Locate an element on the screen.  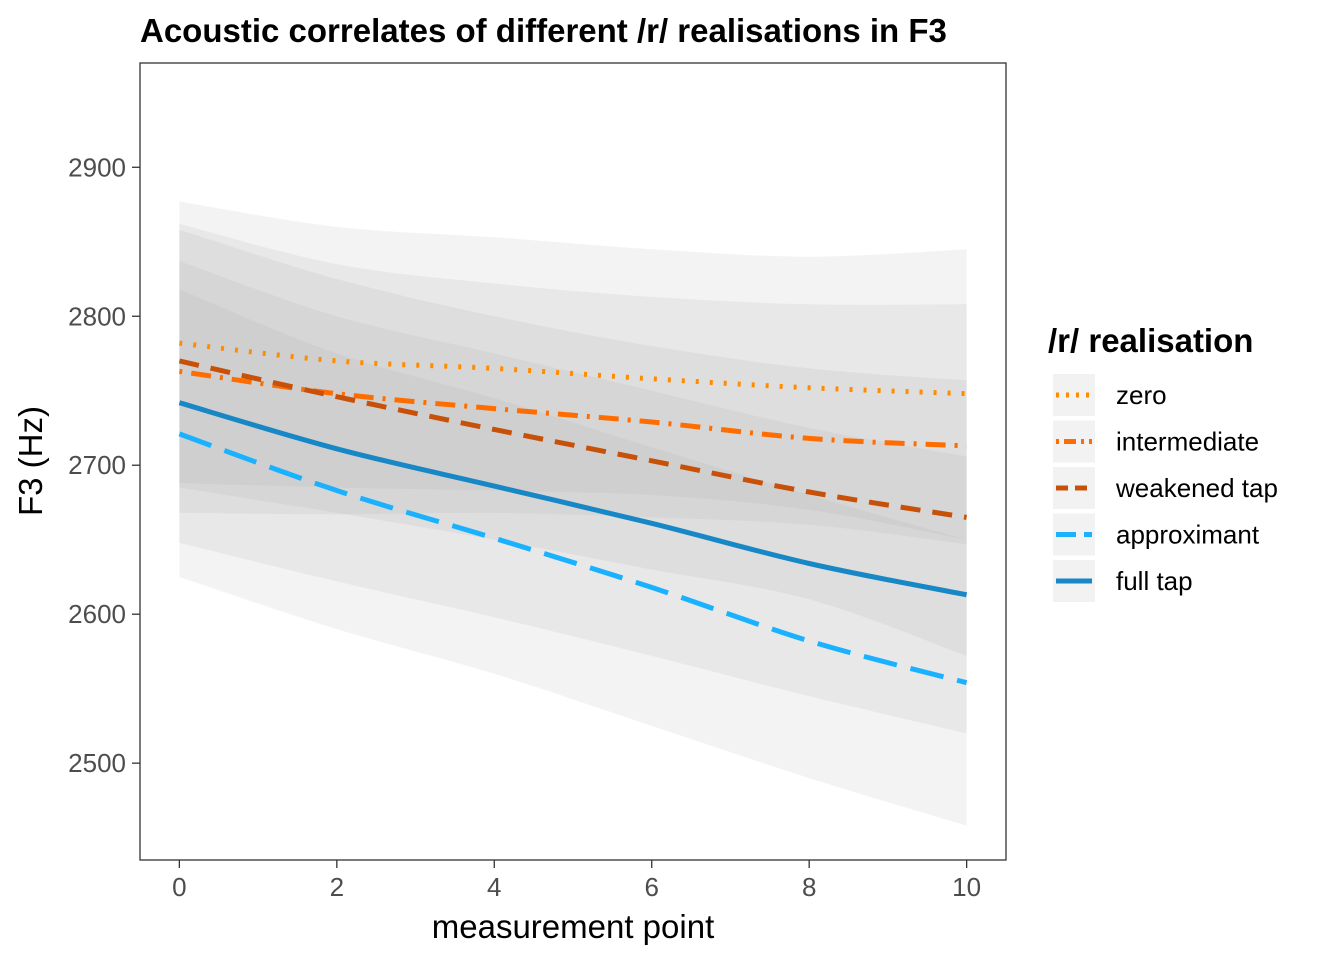
x-axis: 0 2 4 6 8 10 is located at coordinates (576, 881).